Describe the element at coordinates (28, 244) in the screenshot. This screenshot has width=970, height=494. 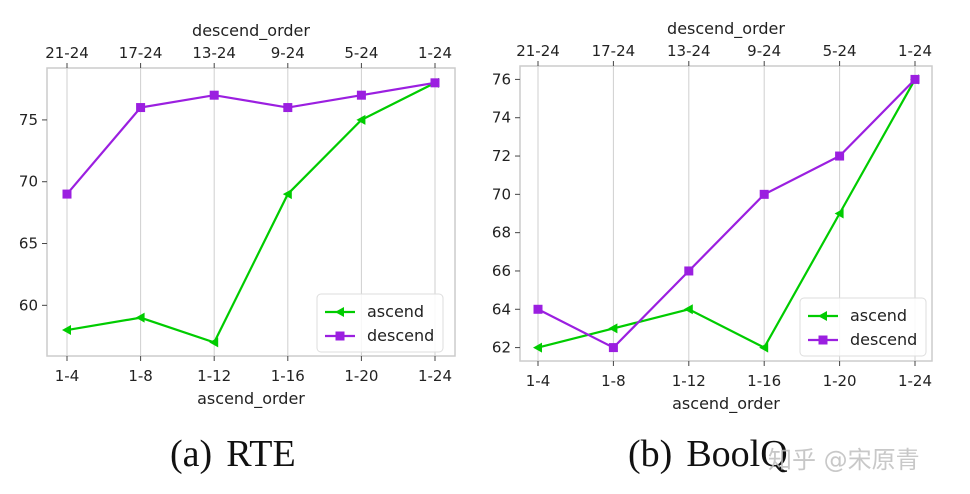
I see `y-tick-label: 65` at that location.